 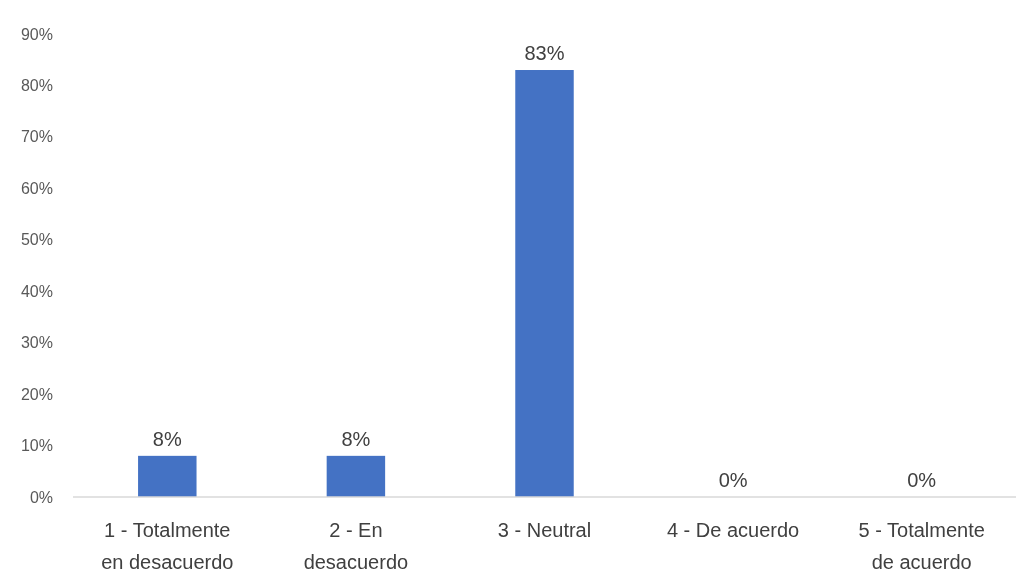 I want to click on y-tick-label: 0%, so click(x=41, y=497).